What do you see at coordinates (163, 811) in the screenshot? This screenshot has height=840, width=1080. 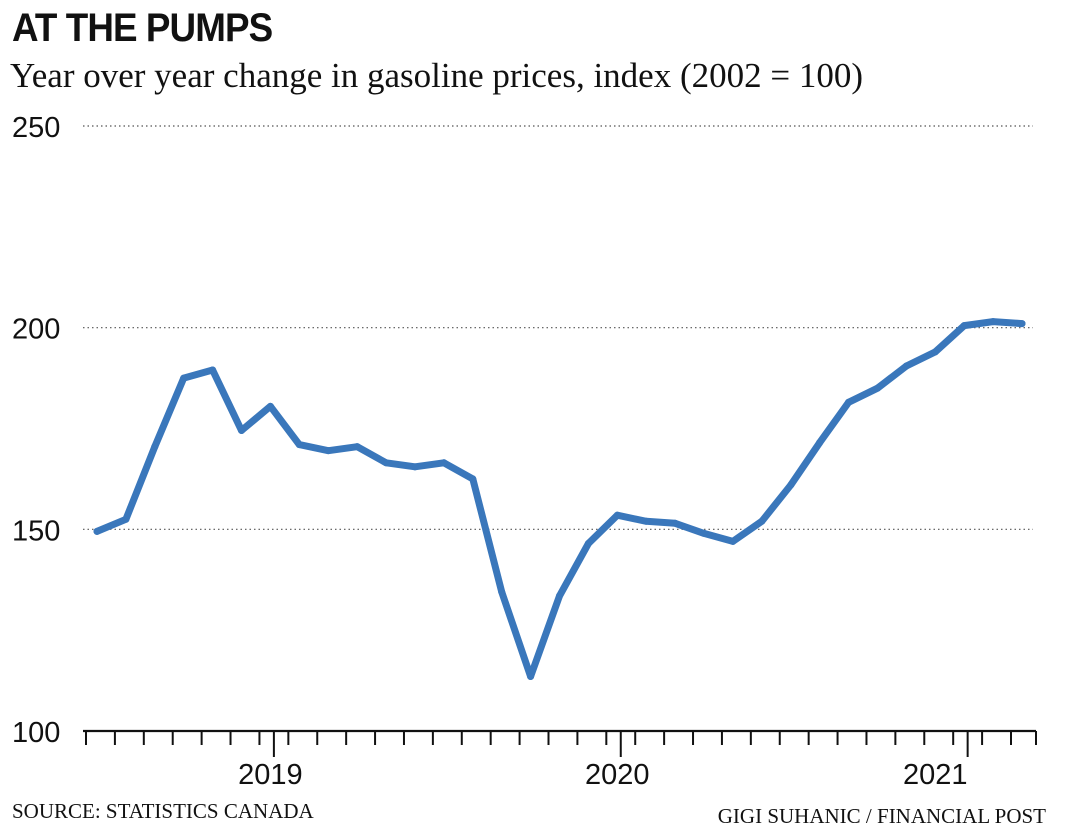 I see `source-note: SOURCE: STATISTICS CANADA` at bounding box center [163, 811].